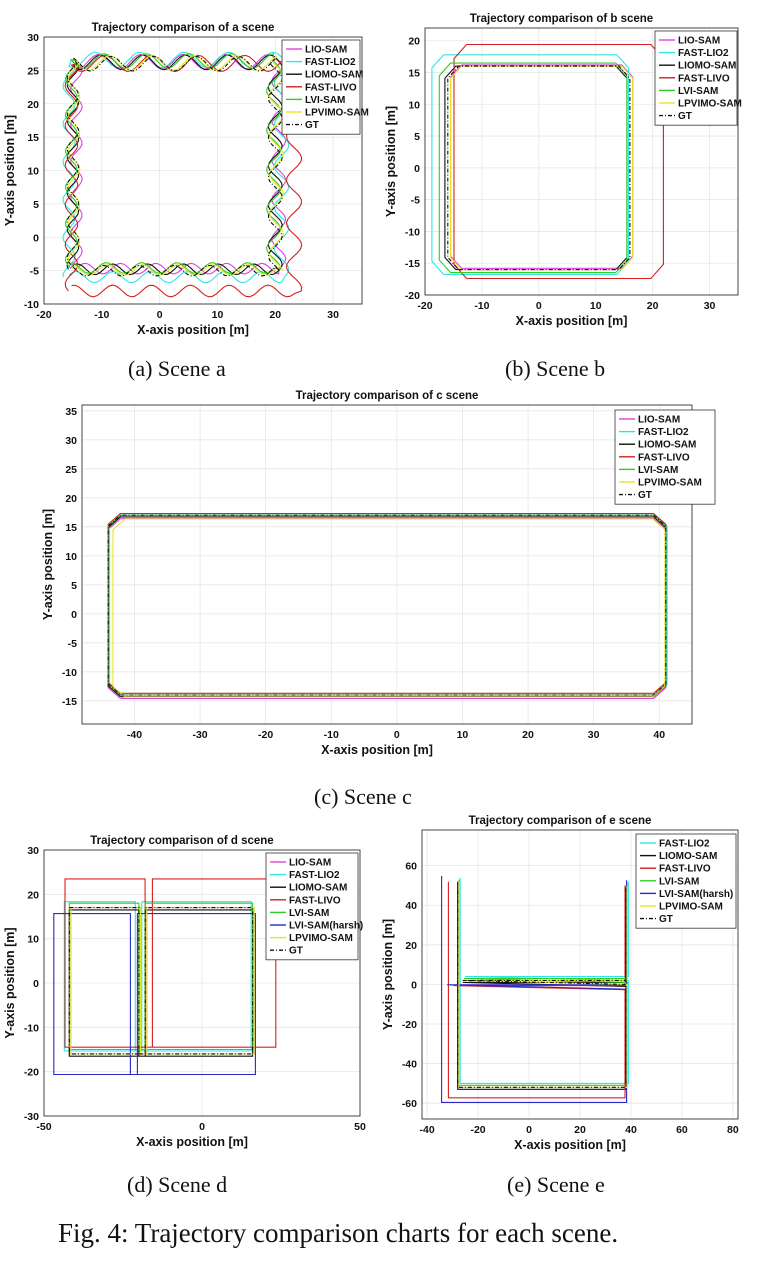 The image size is (758, 1272). Describe the element at coordinates (360, 1127) in the screenshot. I see `x-tick-label: 50` at that location.